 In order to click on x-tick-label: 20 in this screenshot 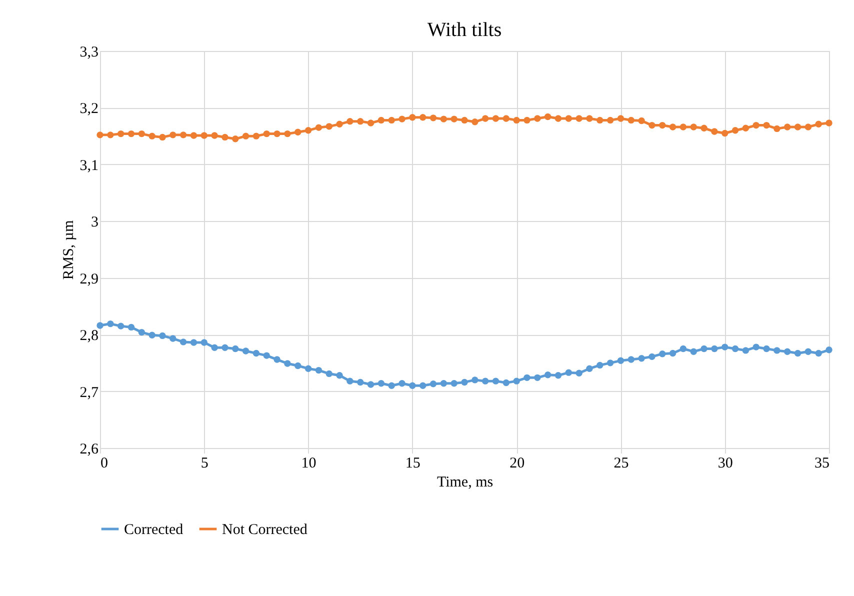, I will do `click(517, 464)`.